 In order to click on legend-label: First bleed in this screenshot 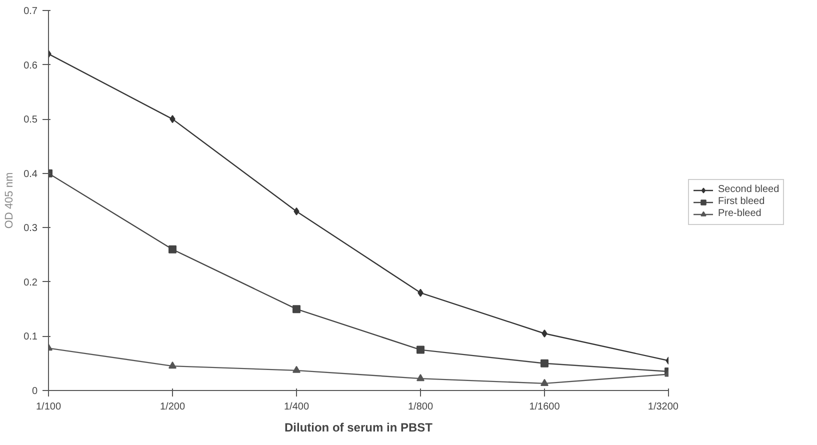, I will do `click(741, 202)`.